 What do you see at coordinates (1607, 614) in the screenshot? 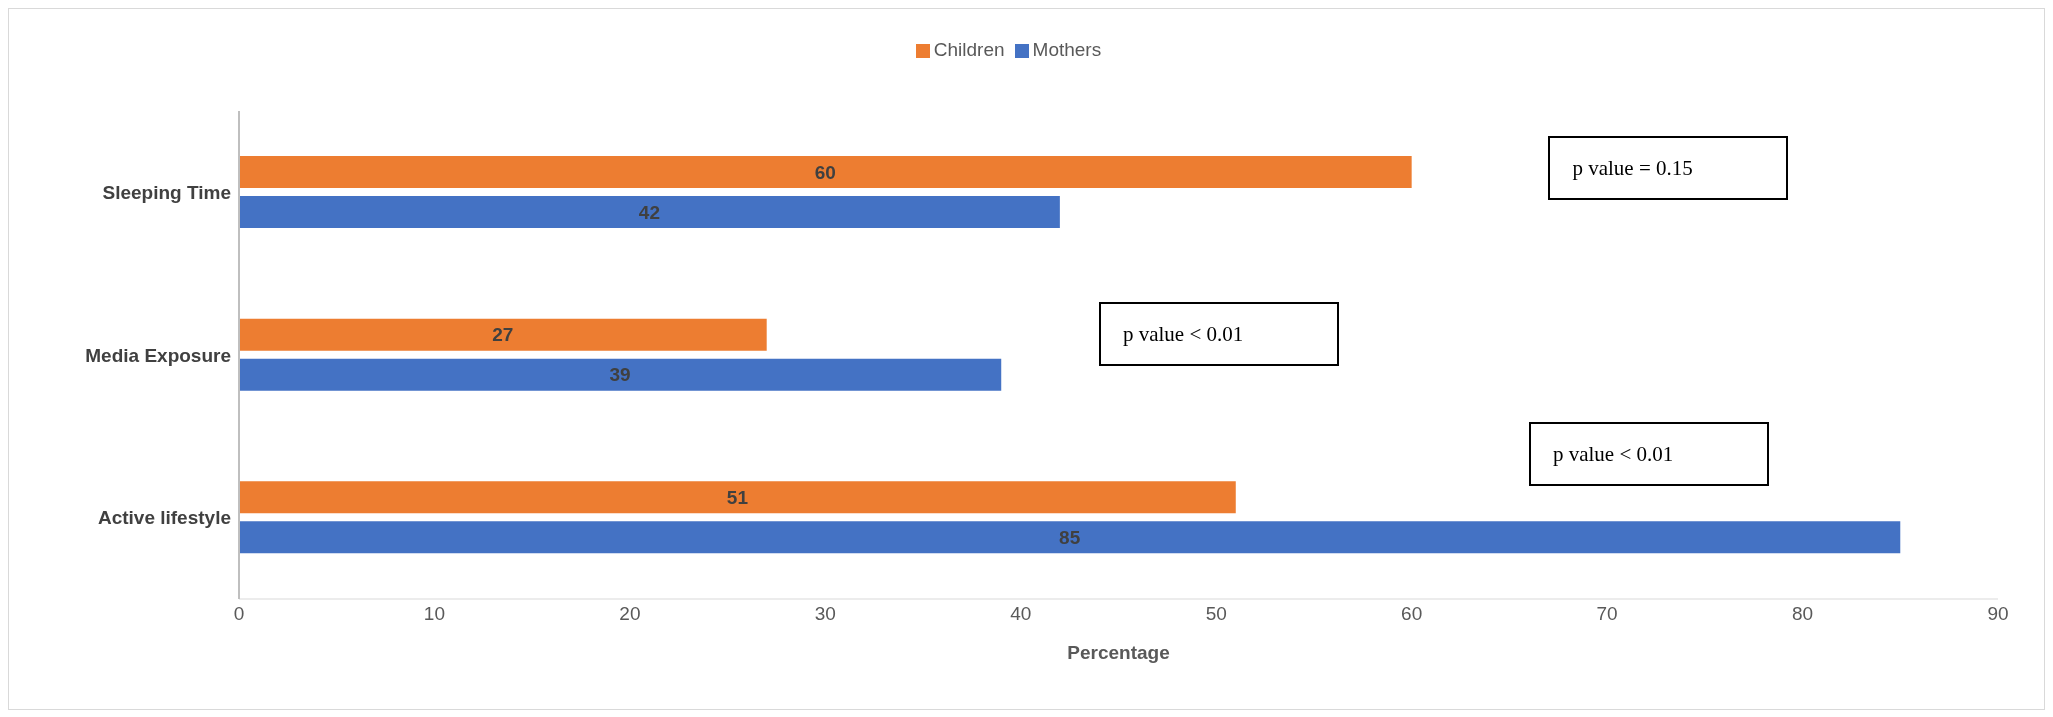
I see `x-tick-label: 70` at bounding box center [1607, 614].